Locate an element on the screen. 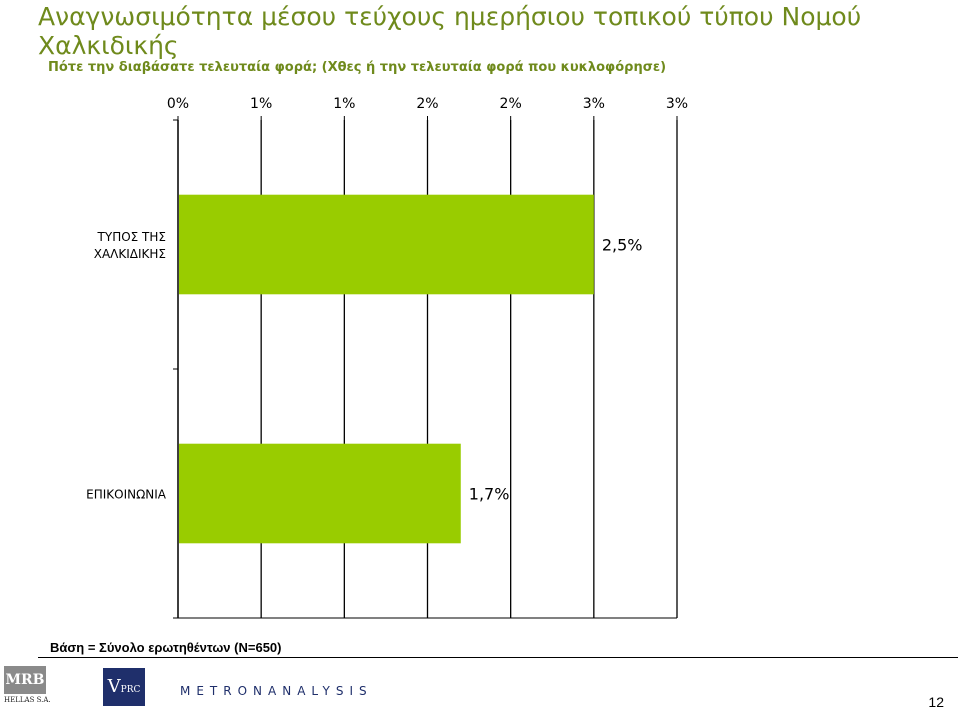 This screenshot has height=710, width=960. footer-divider is located at coordinates (498, 657).